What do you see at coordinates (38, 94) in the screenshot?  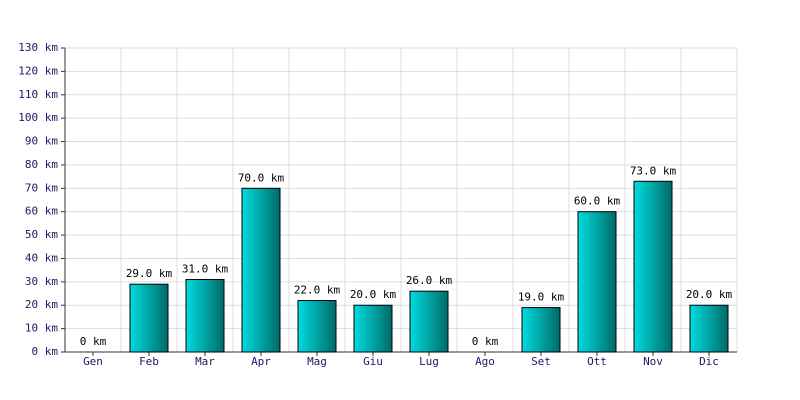 I see `y-tick-label: 110 km` at bounding box center [38, 94].